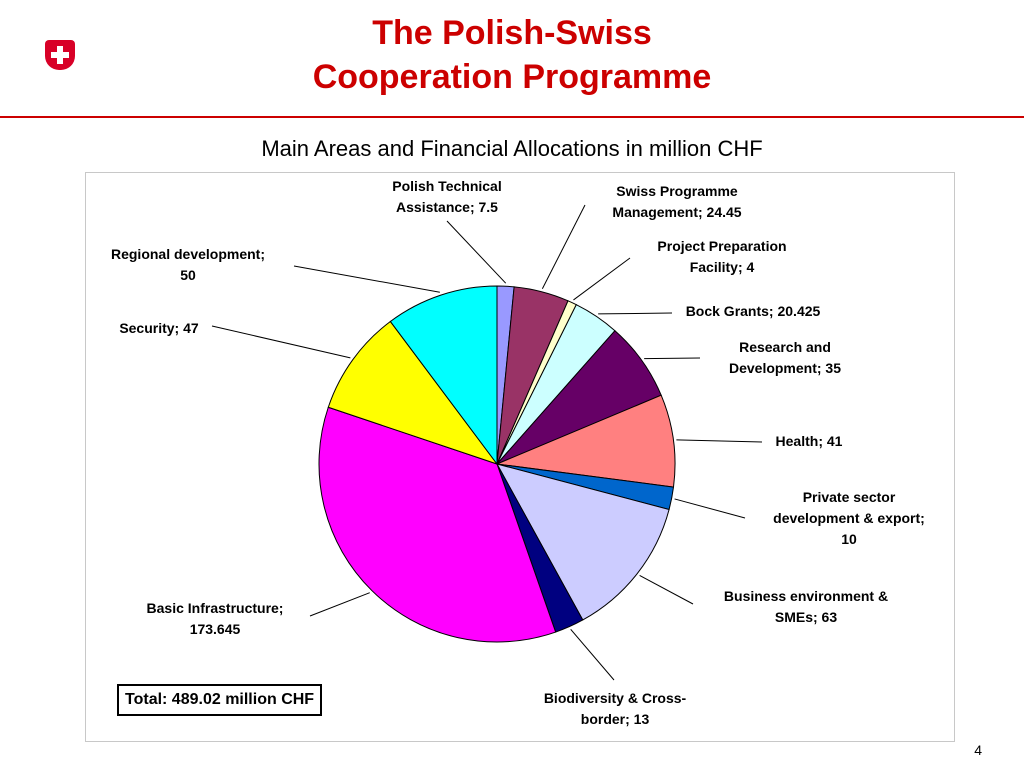 The image size is (1024, 768). Describe the element at coordinates (672, 358) in the screenshot. I see `leader-line-research-development` at that location.